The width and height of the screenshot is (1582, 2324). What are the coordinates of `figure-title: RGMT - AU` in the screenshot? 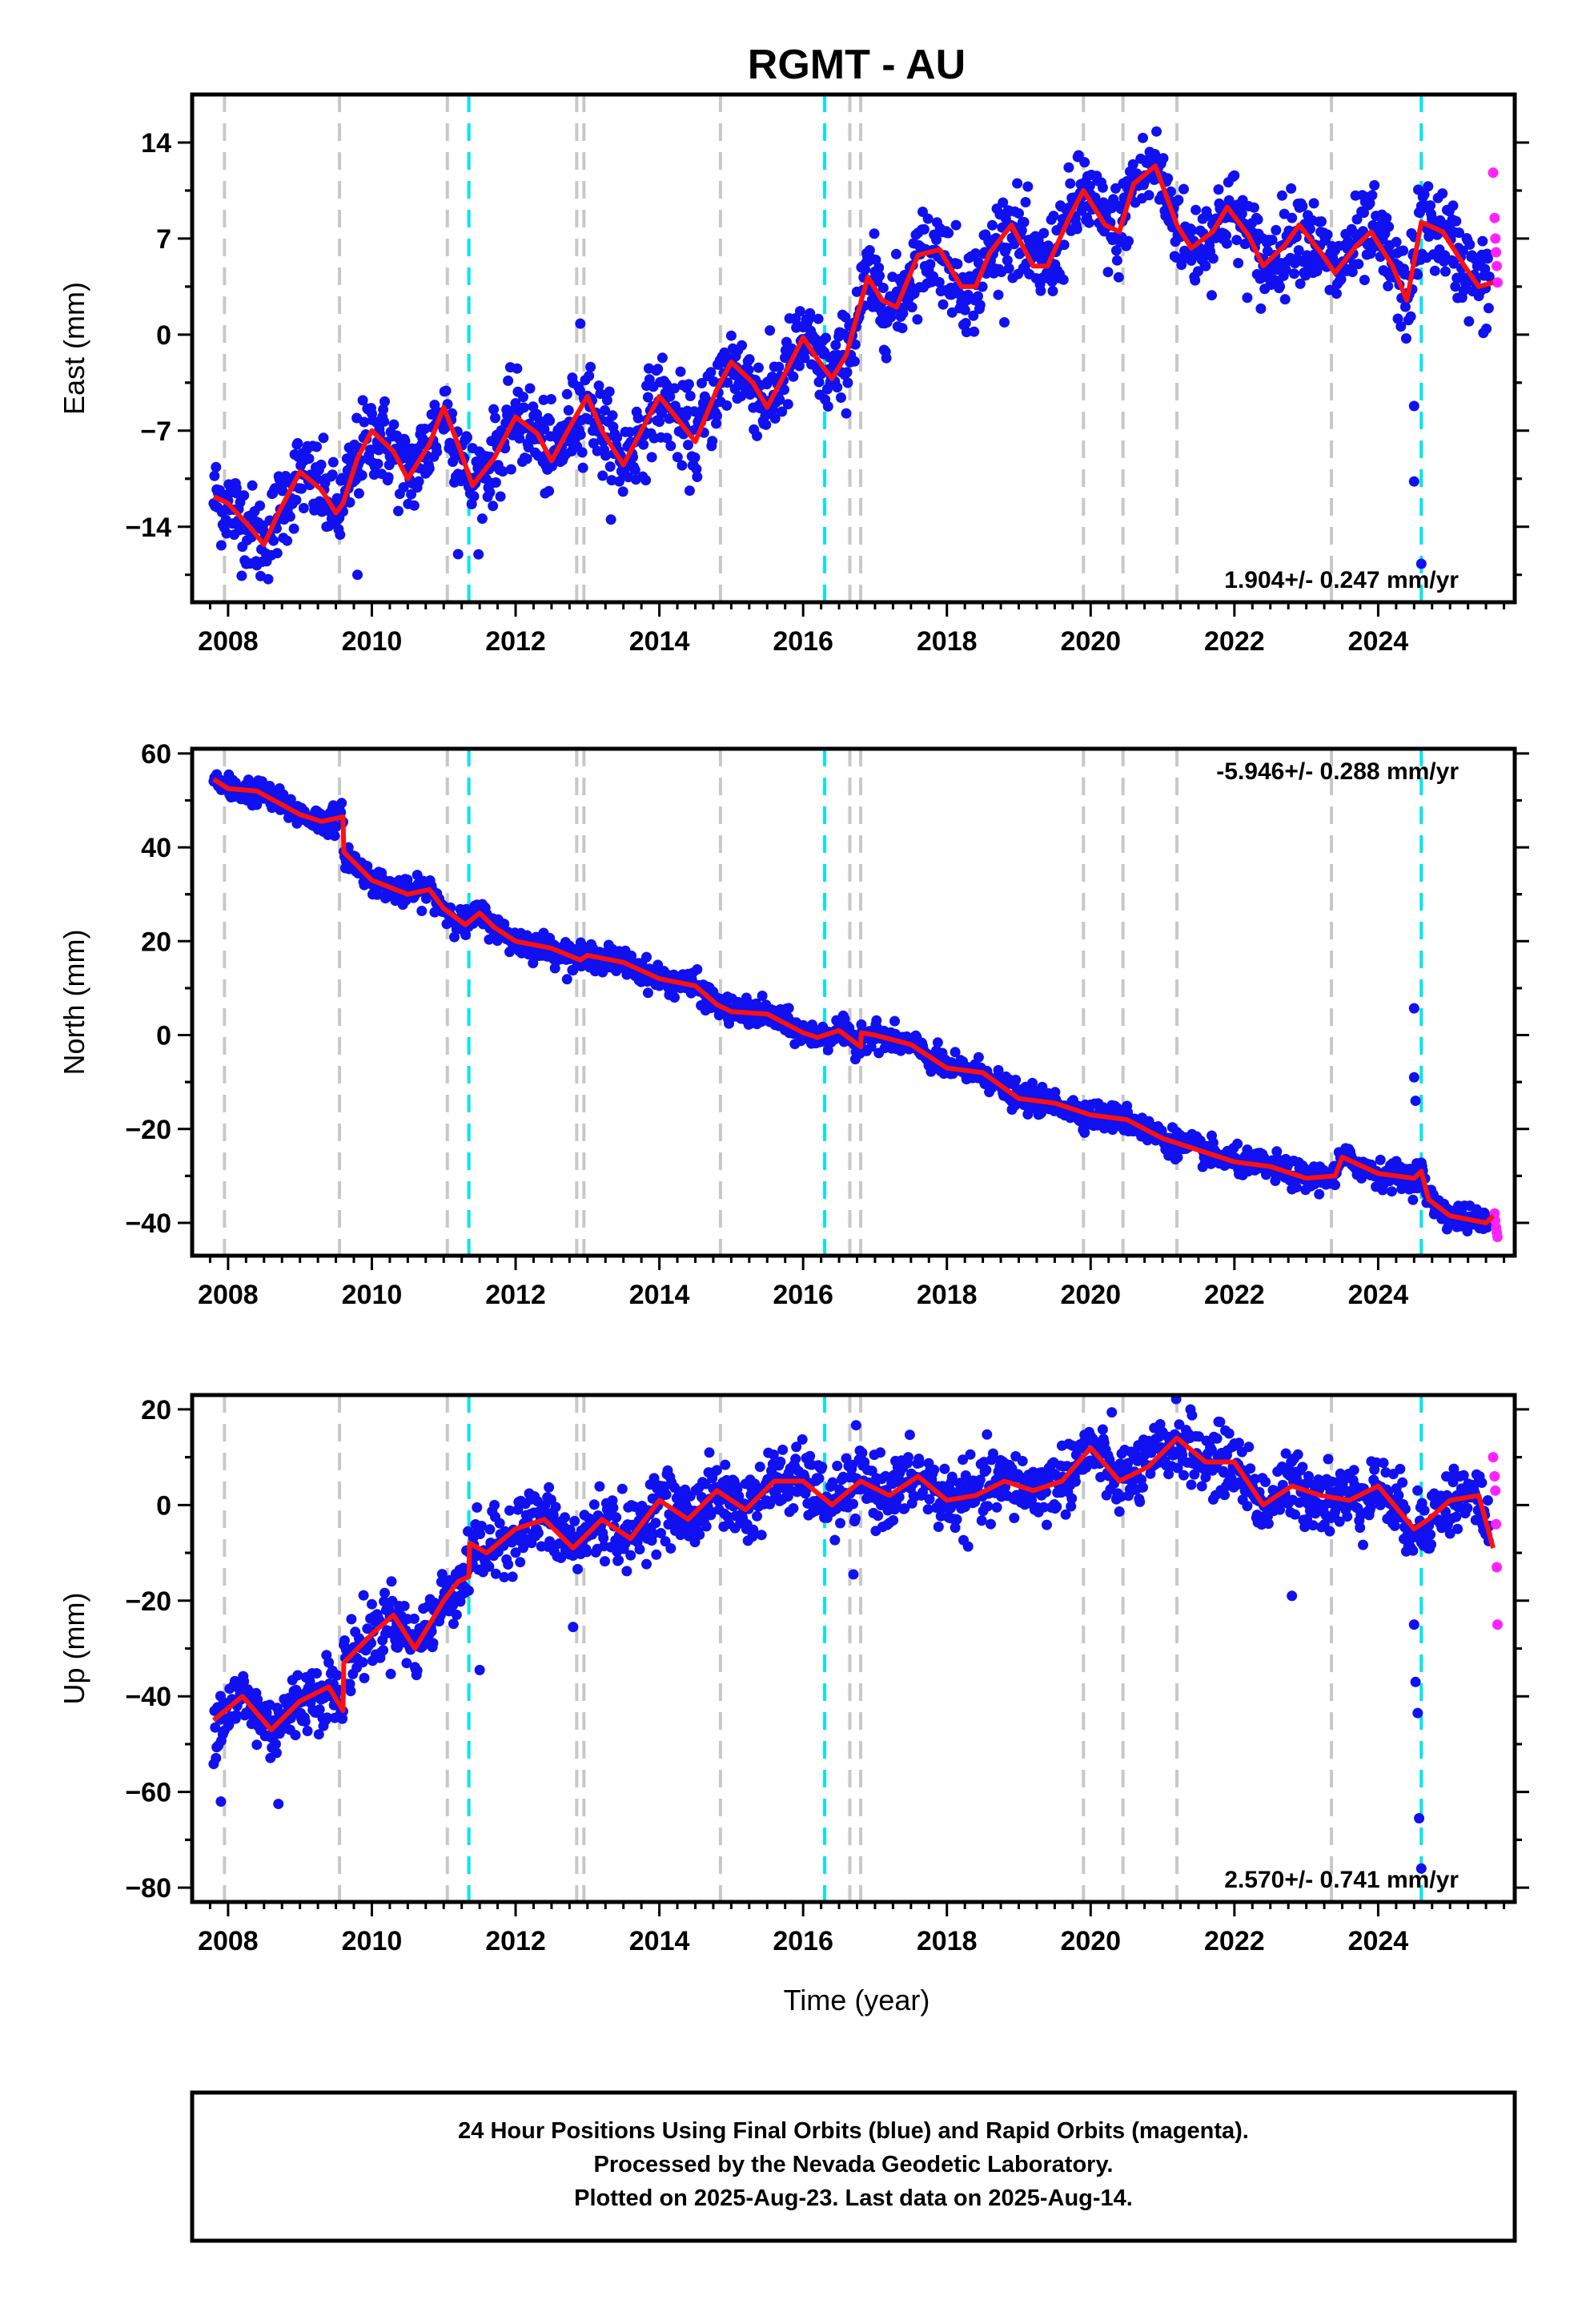 It's located at (857, 65).